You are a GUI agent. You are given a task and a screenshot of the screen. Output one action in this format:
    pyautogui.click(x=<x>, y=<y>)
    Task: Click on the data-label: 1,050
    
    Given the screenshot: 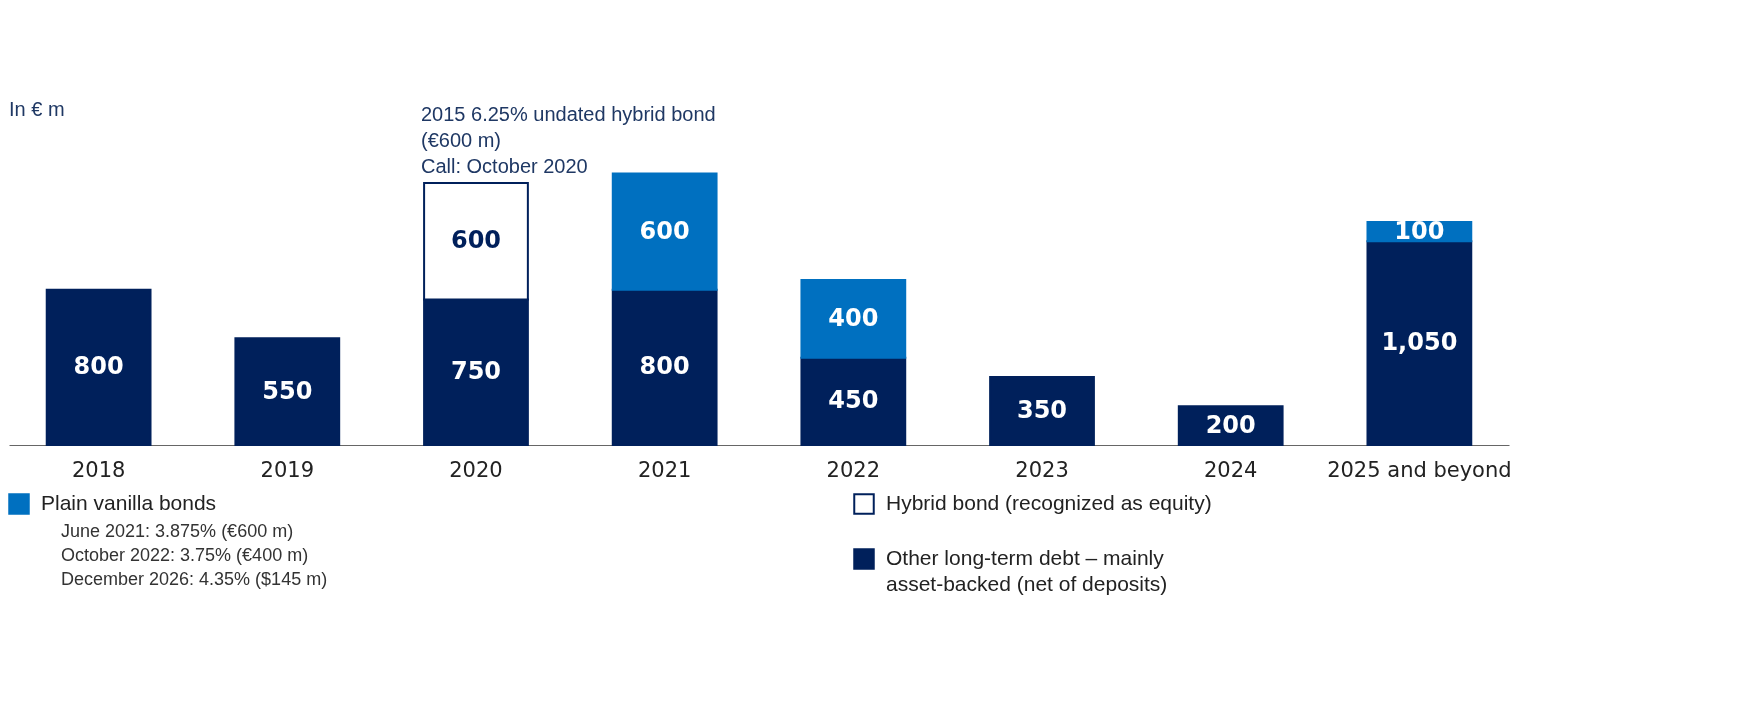 What is the action you would take?
    pyautogui.click(x=1419, y=342)
    